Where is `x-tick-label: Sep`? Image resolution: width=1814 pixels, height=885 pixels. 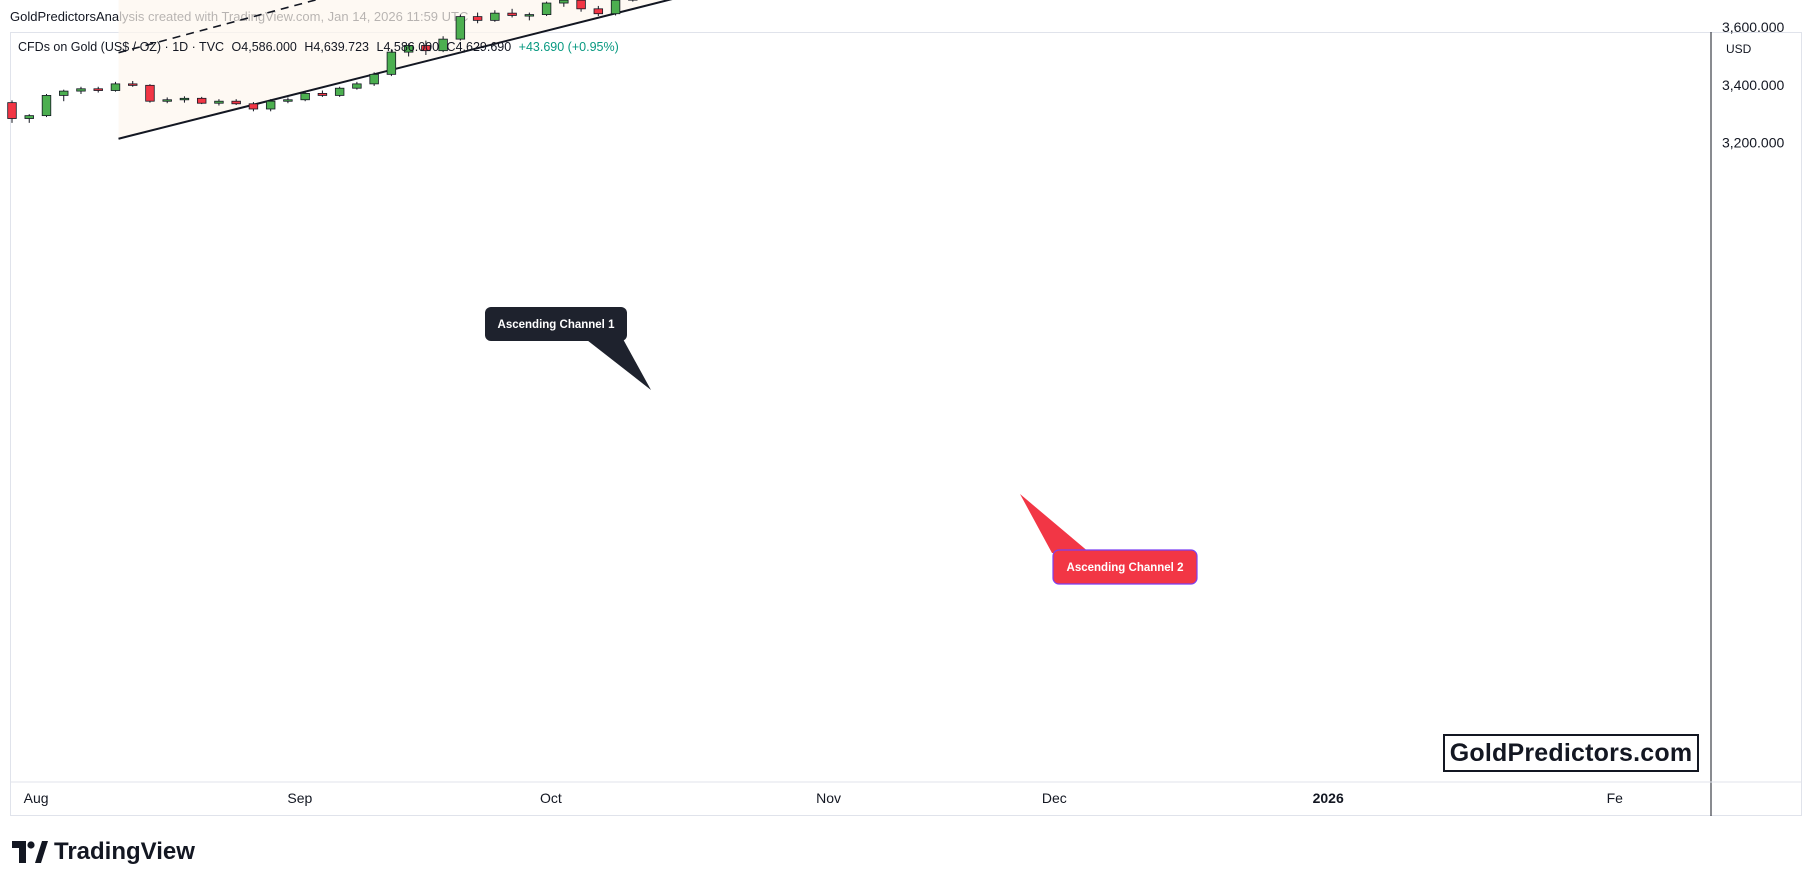
x-tick-label: Sep is located at coordinates (299, 798).